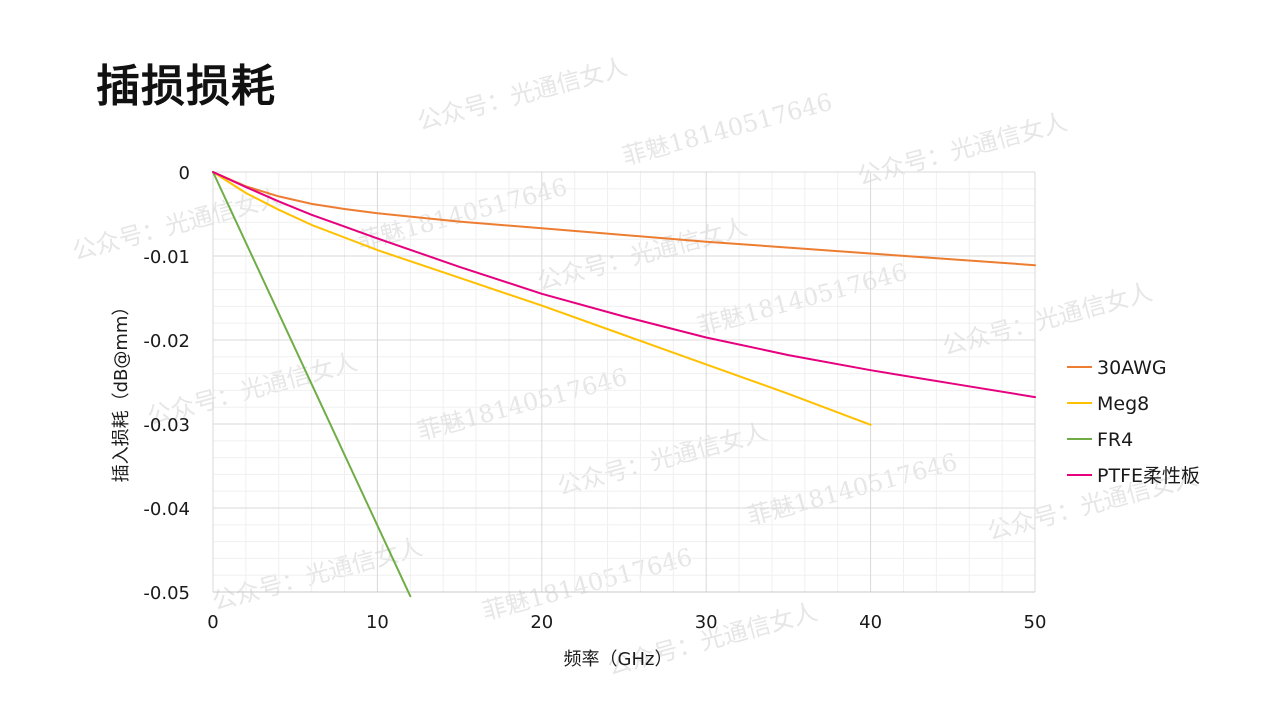 This screenshot has width=1269, height=714. What do you see at coordinates (166, 509) in the screenshot?
I see `y-tick-label: -0.04` at bounding box center [166, 509].